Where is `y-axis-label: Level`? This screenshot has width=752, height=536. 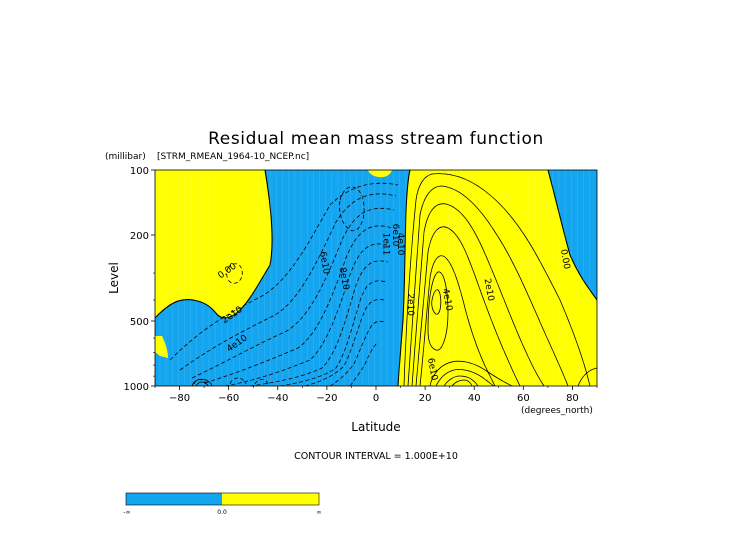
y-axis-label: Level is located at coordinates (114, 278).